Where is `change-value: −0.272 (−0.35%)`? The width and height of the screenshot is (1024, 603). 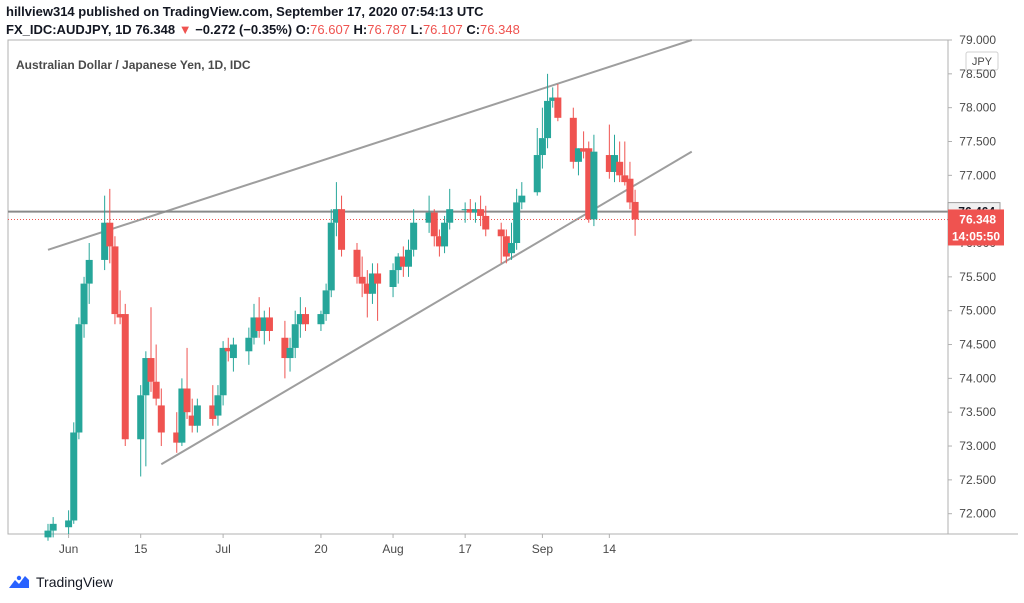 change-value: −0.272 (−0.35%) is located at coordinates (244, 29).